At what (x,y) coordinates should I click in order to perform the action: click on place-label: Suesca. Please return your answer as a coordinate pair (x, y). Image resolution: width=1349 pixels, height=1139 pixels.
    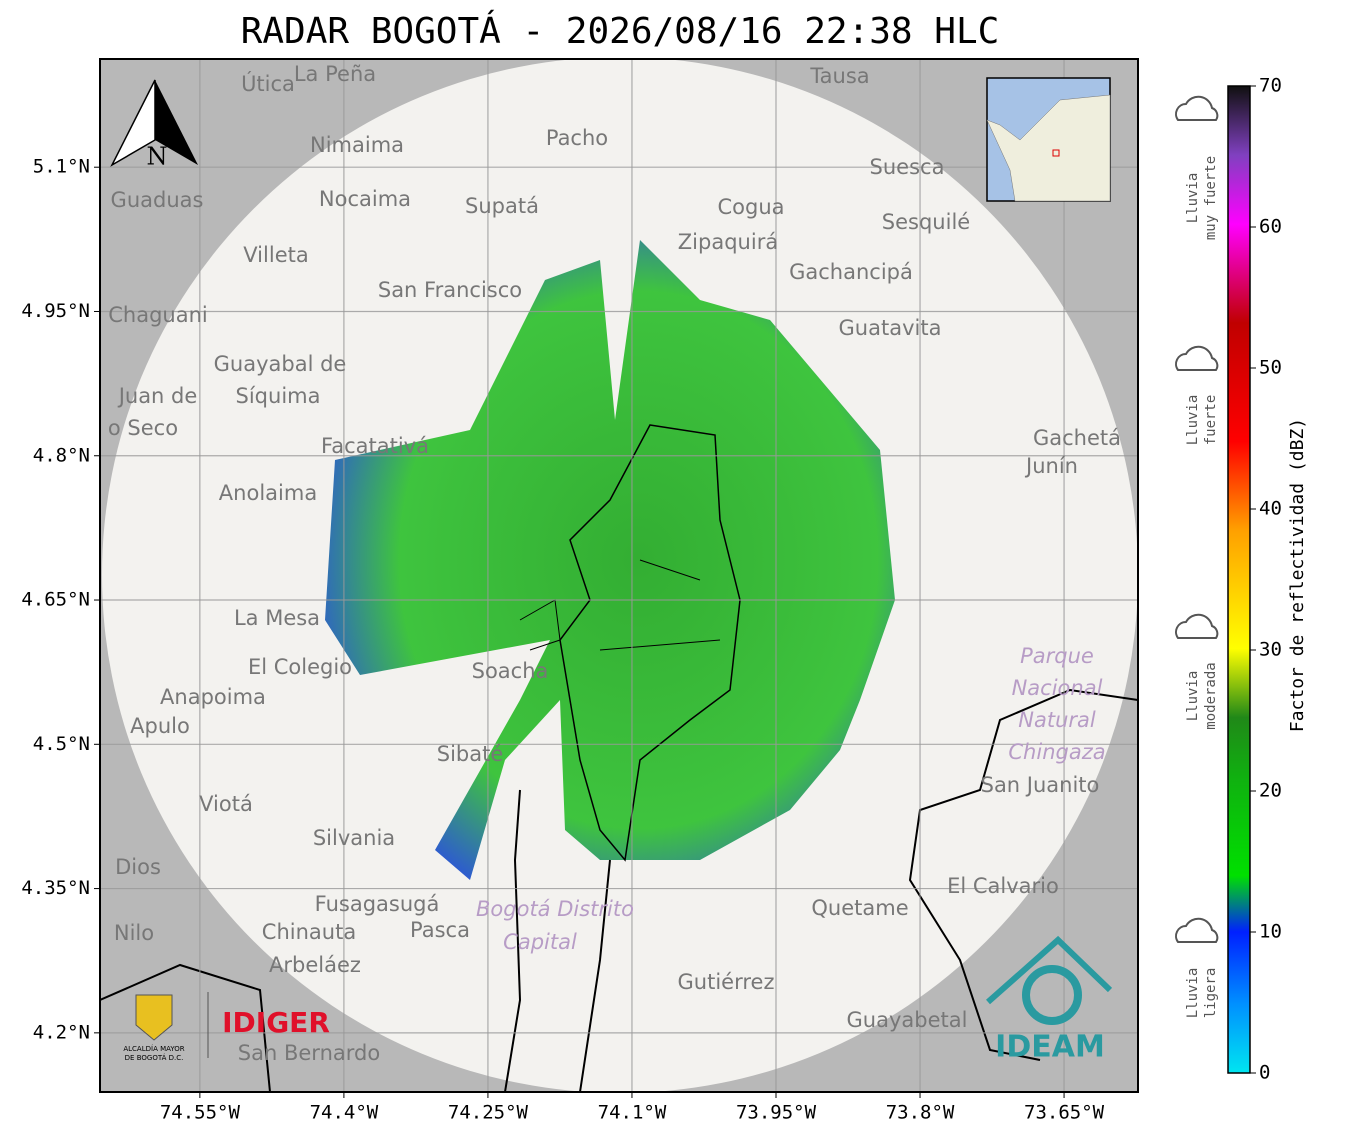
    Looking at the image, I should click on (907, 167).